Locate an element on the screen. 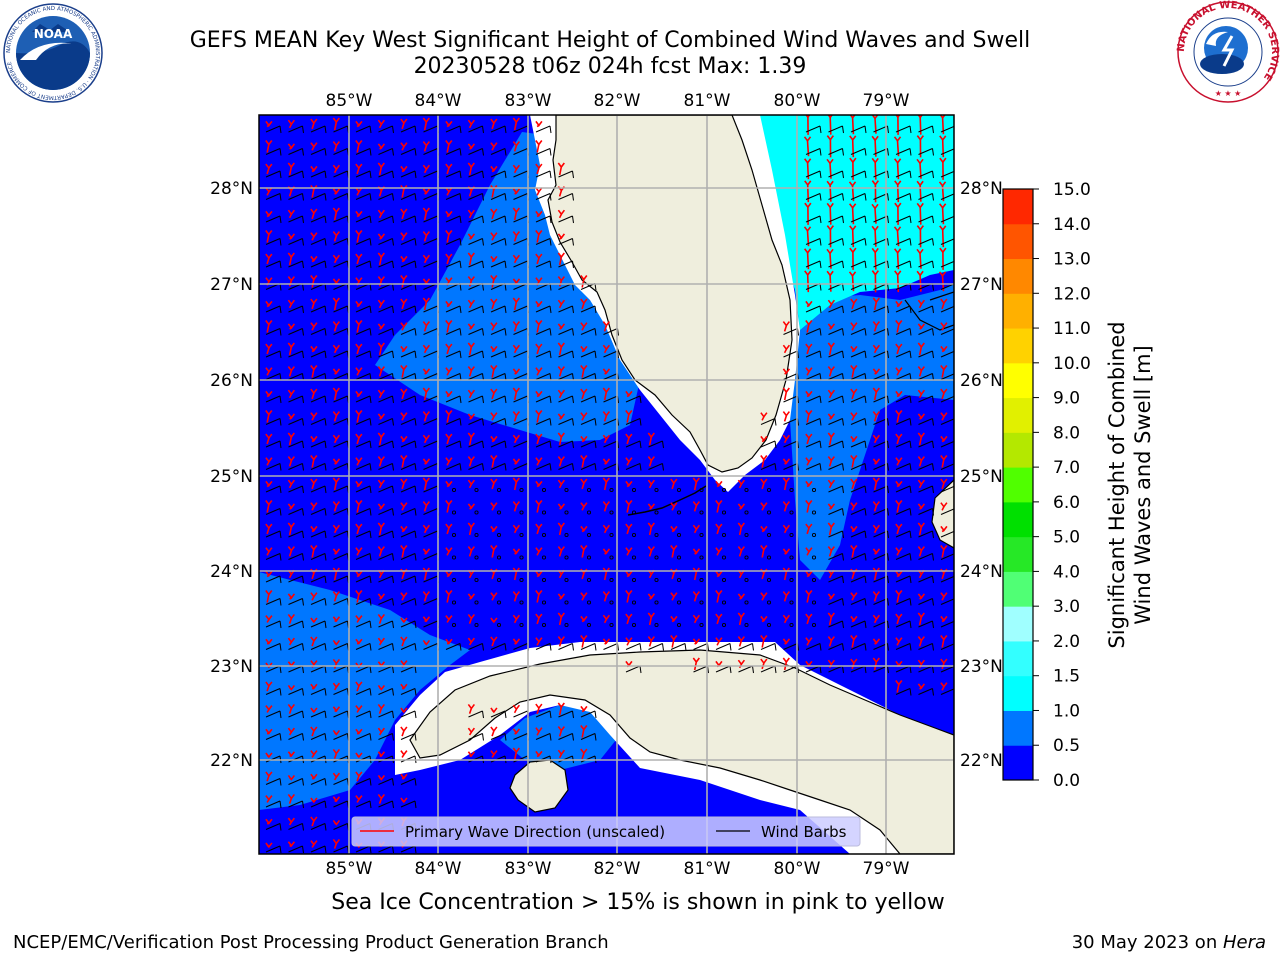  colorbar-segment is located at coordinates (1018, 415).